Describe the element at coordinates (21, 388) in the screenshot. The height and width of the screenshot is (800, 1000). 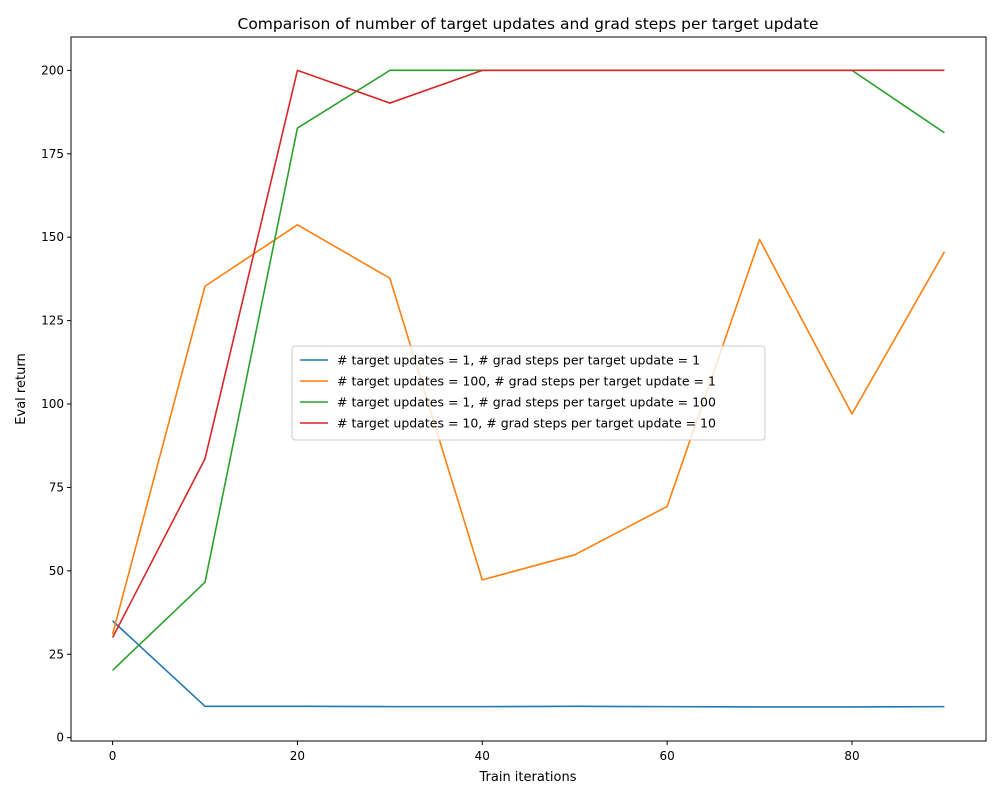
I see `y-axis-label: Eval return` at that location.